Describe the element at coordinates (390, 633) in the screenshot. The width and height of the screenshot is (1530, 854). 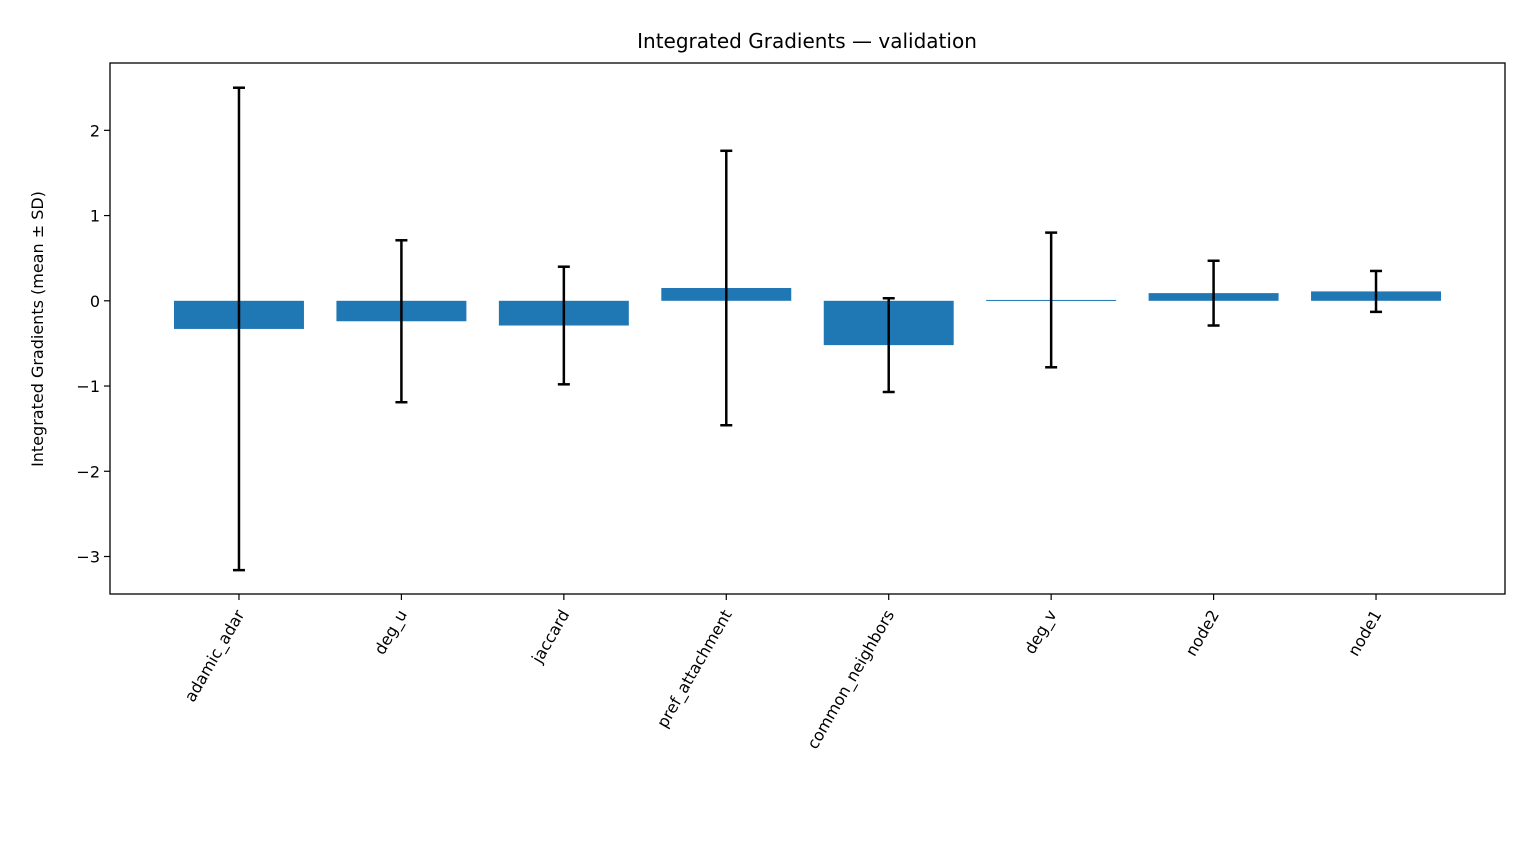
I see `x-tick-label: deg_u` at that location.